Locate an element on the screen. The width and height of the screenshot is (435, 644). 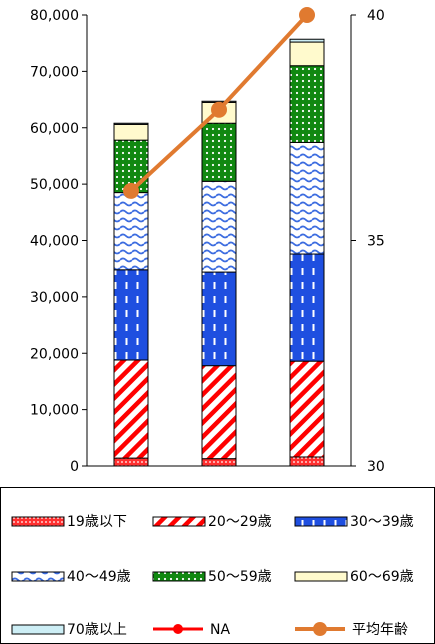
legend-label: 20～29歳 is located at coordinates (240, 522).